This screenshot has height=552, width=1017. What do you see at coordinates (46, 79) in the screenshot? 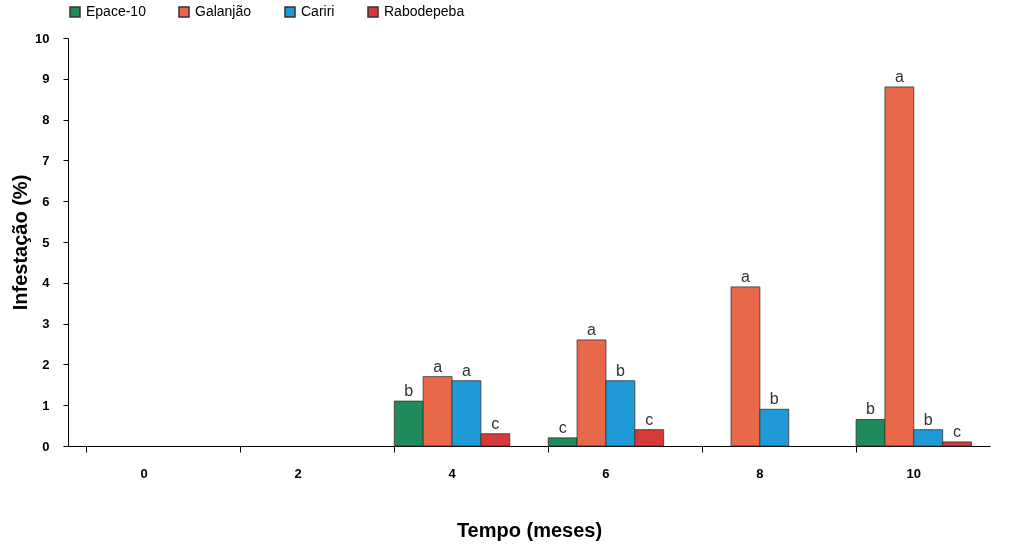
I see `y-tick-label: 9` at bounding box center [46, 79].